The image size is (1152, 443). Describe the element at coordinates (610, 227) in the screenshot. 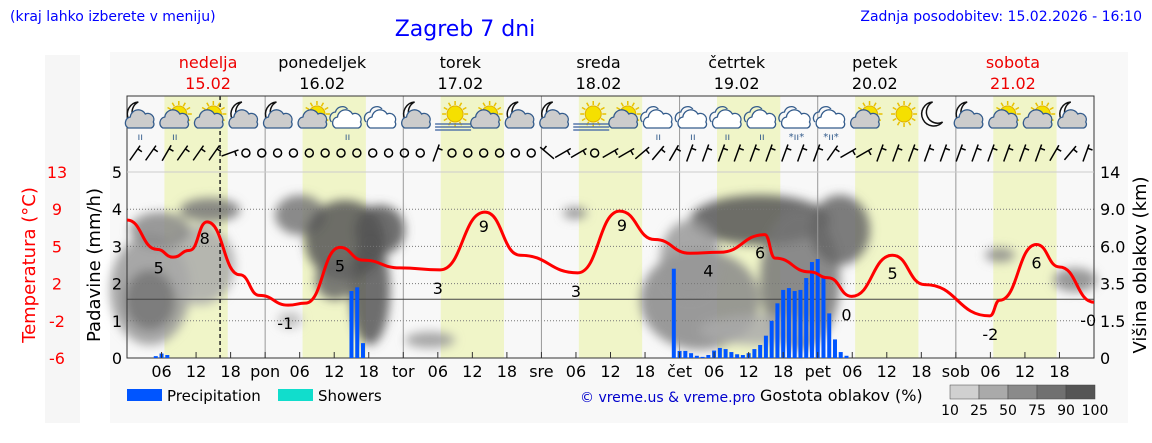

I see `daylight-band` at that location.